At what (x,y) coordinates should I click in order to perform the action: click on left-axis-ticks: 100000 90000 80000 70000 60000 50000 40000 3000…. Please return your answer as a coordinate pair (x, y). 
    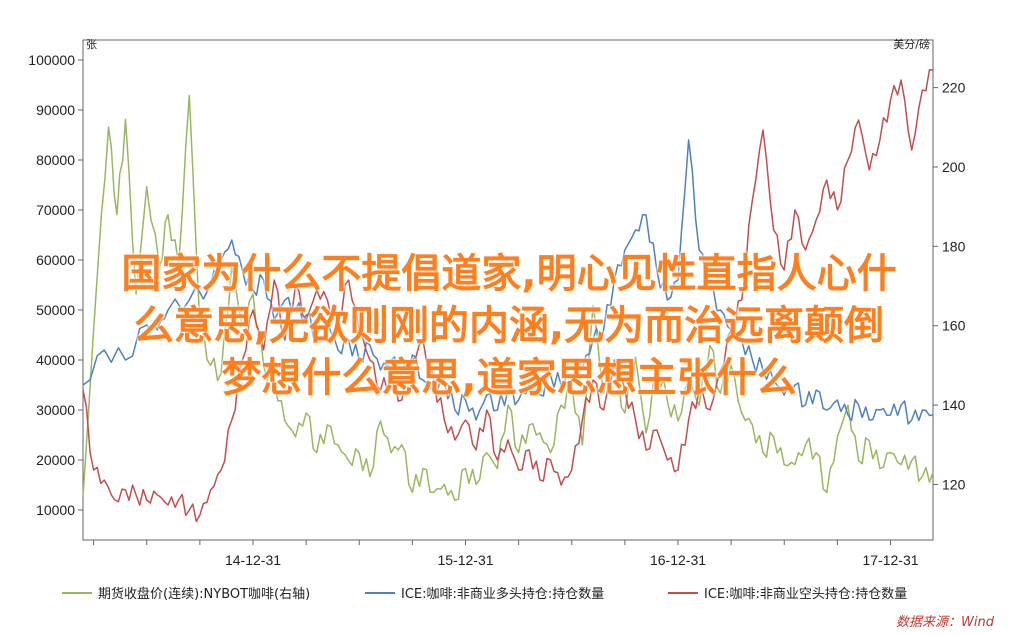
    Looking at the image, I should click on (55, 285).